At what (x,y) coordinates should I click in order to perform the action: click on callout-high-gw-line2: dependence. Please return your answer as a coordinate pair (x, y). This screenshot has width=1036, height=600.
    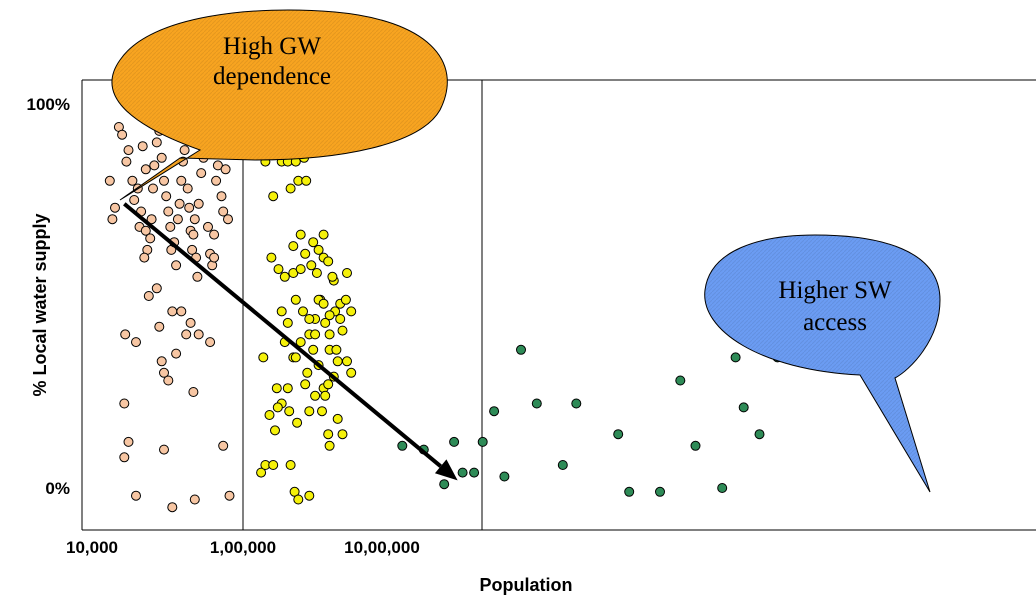
    Looking at the image, I should click on (272, 76).